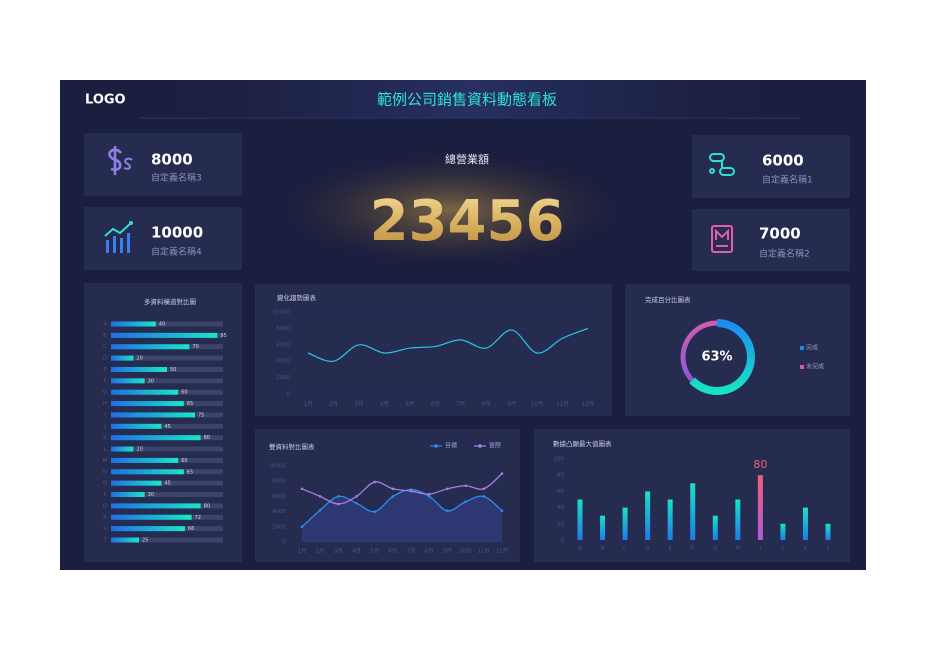 This screenshot has width=936, height=662. What do you see at coordinates (283, 329) in the screenshot?
I see `y-tick-label: 8000` at bounding box center [283, 329].